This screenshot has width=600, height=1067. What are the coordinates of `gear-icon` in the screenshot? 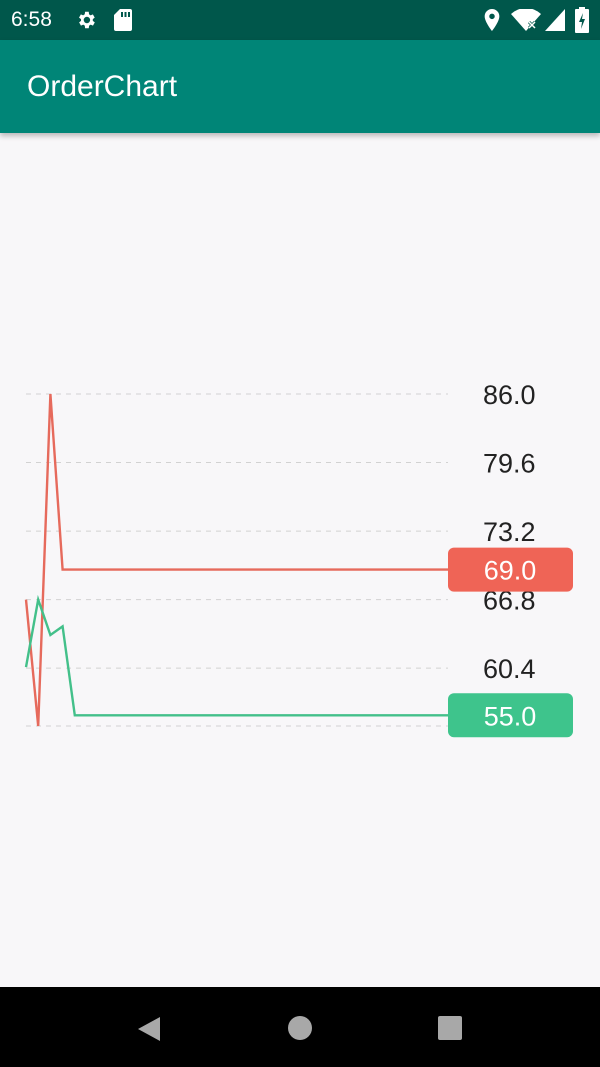 It's located at (87, 20).